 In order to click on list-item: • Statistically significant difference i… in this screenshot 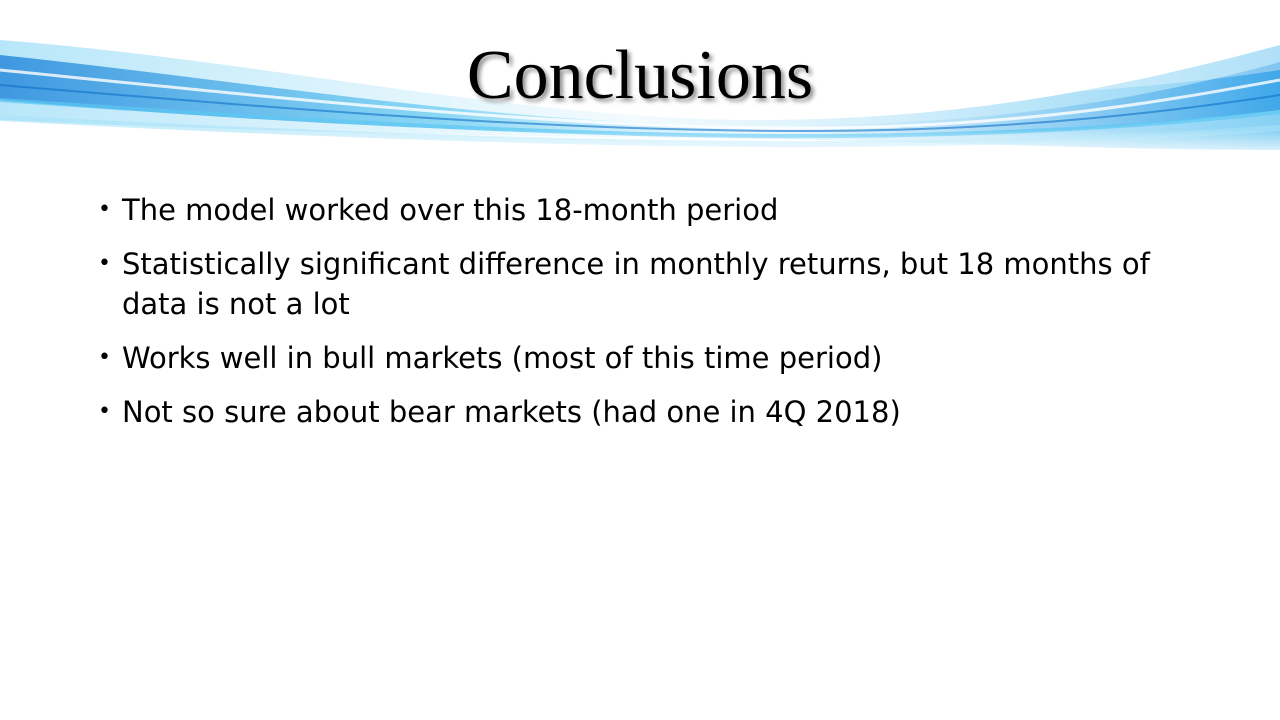, I will do `click(636, 284)`.